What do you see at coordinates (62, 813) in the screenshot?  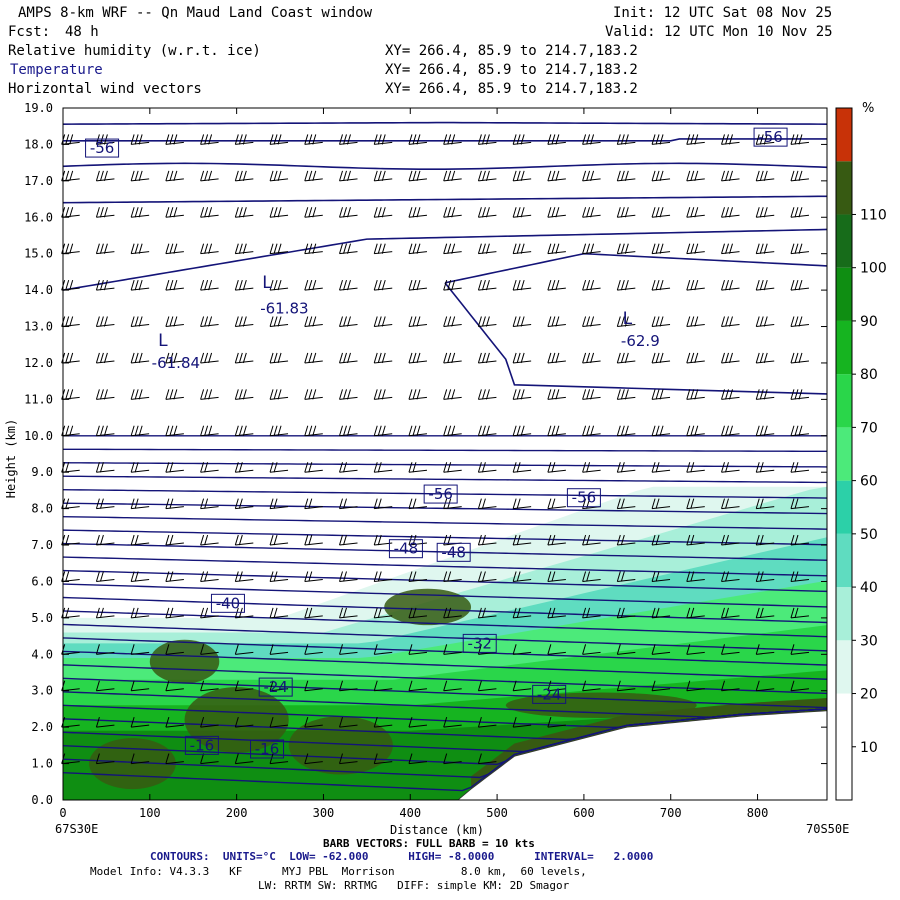 I see `x-tick-label: 0` at bounding box center [62, 813].